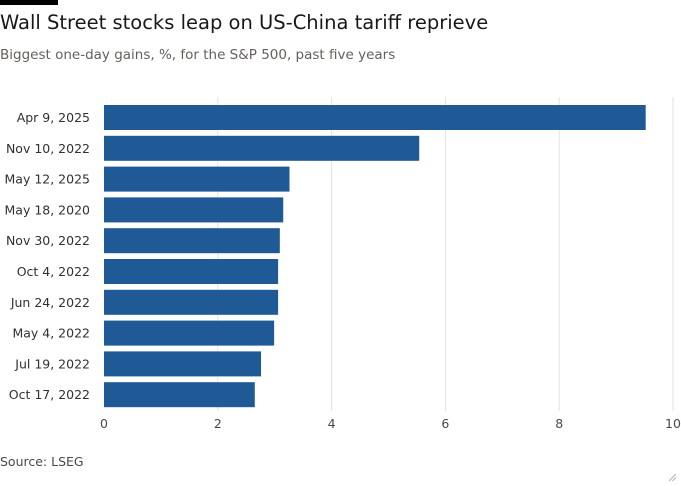 The image size is (681, 486). What do you see at coordinates (47, 179) in the screenshot?
I see `category-label: May 12, 2025` at bounding box center [47, 179].